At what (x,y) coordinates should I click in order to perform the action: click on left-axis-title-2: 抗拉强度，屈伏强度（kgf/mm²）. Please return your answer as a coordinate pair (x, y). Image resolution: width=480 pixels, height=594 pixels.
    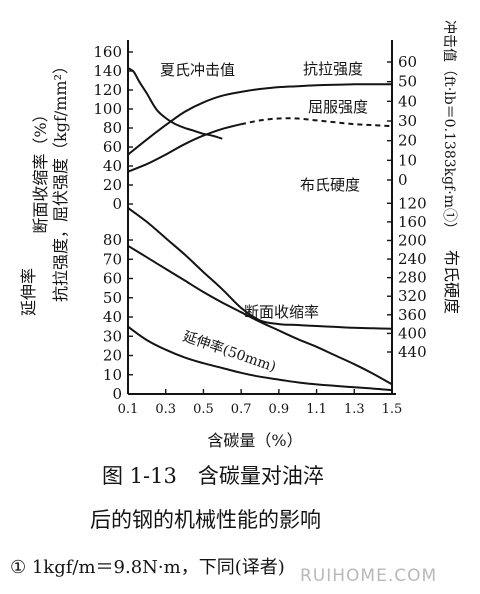
    Looking at the image, I should click on (60, 180).